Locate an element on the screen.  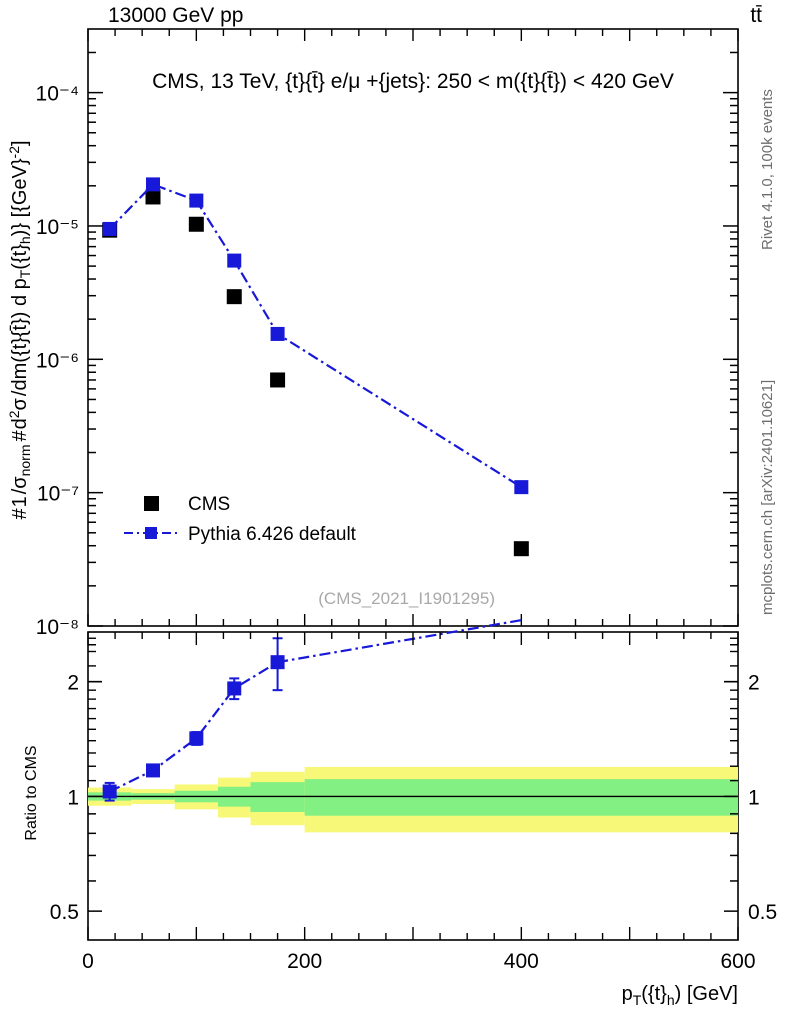
rivet-version-label: Rivet 4.1.0, 100k events is located at coordinates (767, 169).